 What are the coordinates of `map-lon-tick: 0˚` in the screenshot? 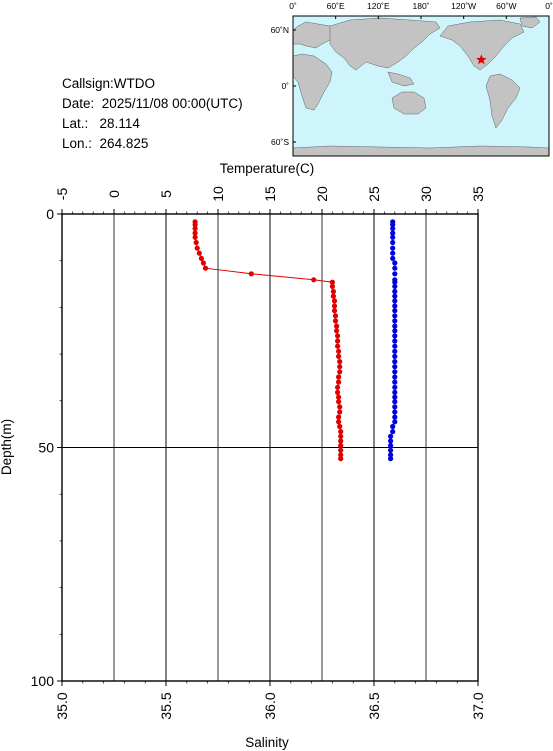 It's located at (293, 6).